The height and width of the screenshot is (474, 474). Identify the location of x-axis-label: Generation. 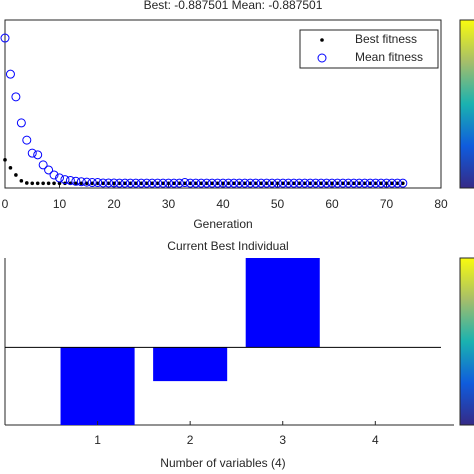
(222, 224).